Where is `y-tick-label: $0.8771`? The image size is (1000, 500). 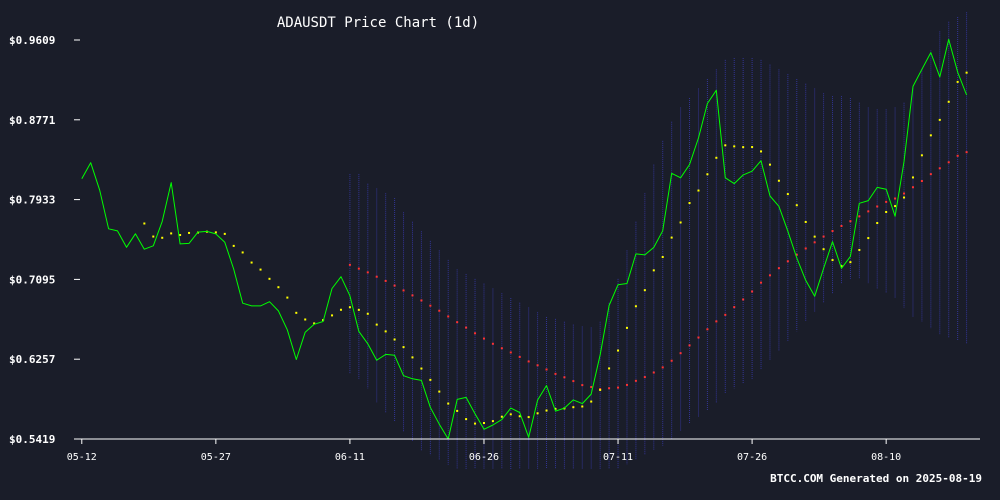
y-tick-label: $0.8771 is located at coordinates (32, 120).